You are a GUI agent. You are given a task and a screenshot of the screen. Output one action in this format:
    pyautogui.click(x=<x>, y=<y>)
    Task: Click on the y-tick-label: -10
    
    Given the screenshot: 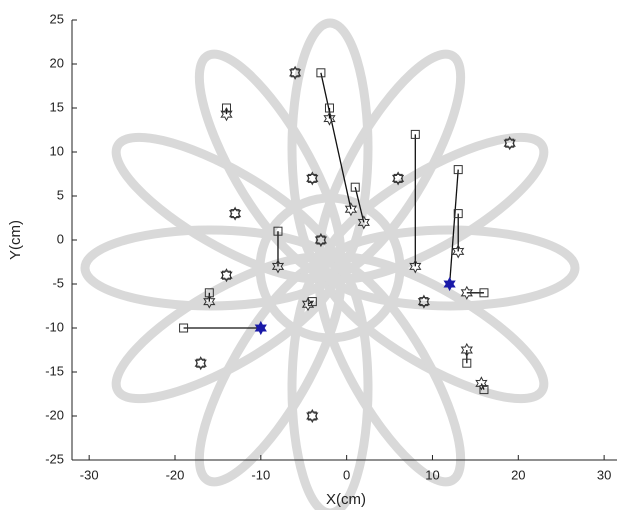 What is the action you would take?
    pyautogui.click(x=54, y=326)
    